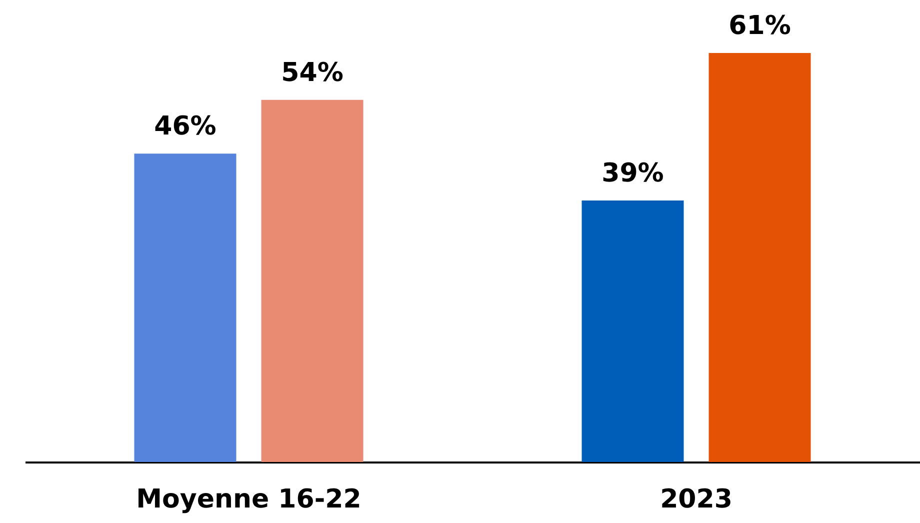 The height and width of the screenshot is (523, 920). Describe the element at coordinates (759, 26) in the screenshot. I see `data-label: 61%` at that location.